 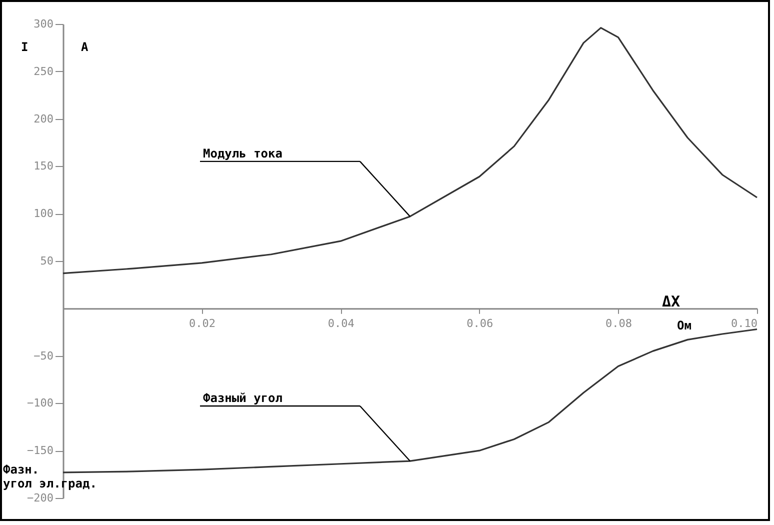 What do you see at coordinates (618, 323) in the screenshot?
I see `x-tick-label: 0.08` at bounding box center [618, 323].